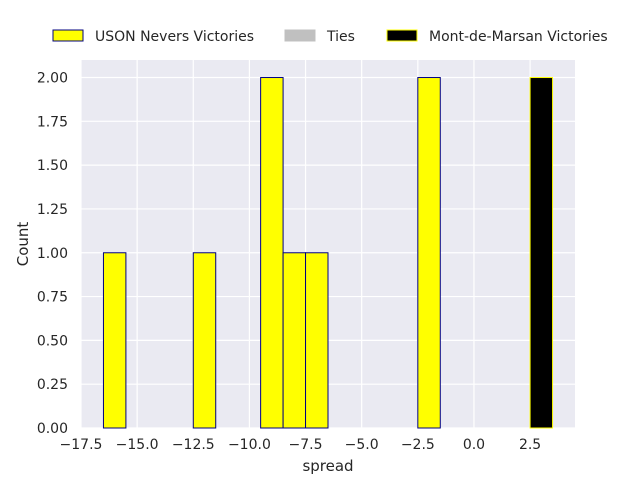 Image resolution: width=640 pixels, height=480 pixels. I want to click on legend-label: Mont-de-Marsan Victories, so click(518, 37).